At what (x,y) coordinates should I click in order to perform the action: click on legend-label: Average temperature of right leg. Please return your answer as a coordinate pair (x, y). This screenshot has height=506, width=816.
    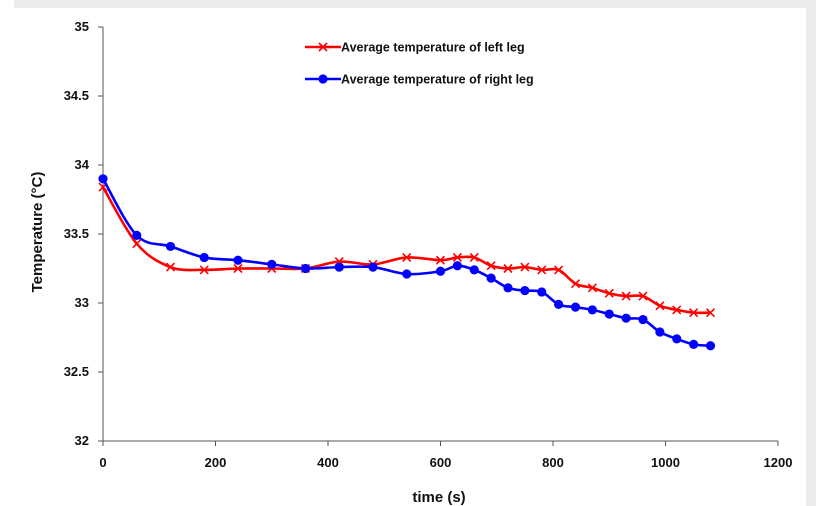
    Looking at the image, I should click on (437, 80).